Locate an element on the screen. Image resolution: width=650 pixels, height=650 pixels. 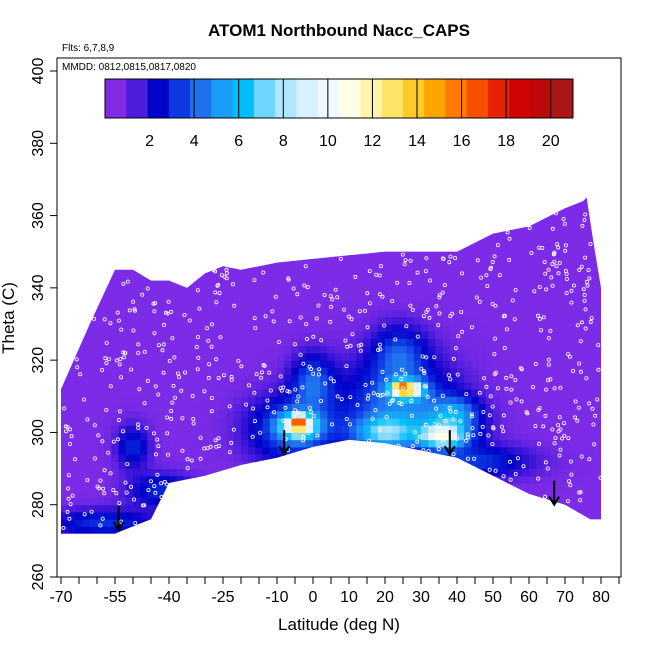
x-tick-label: 40 is located at coordinates (457, 597).